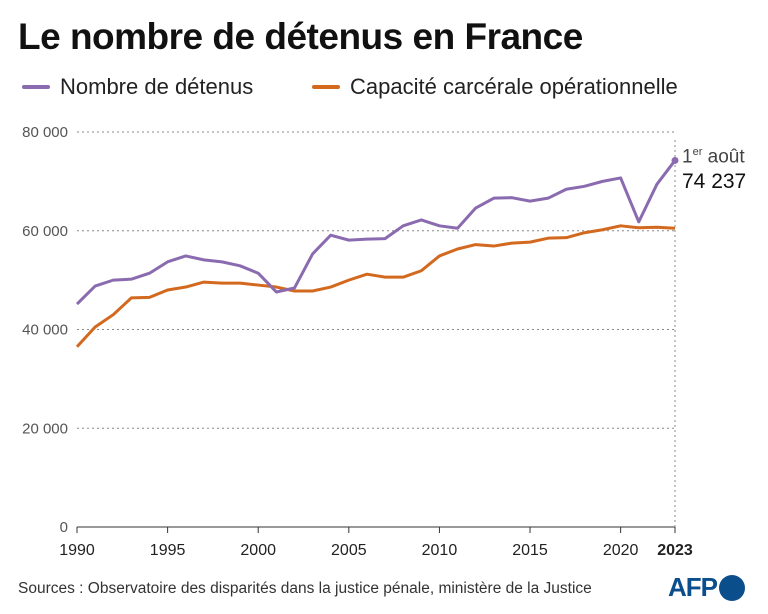 The height and width of the screenshot is (614, 768). What do you see at coordinates (713, 157) in the screenshot?
I see `annotation-date: 1er août` at bounding box center [713, 157].